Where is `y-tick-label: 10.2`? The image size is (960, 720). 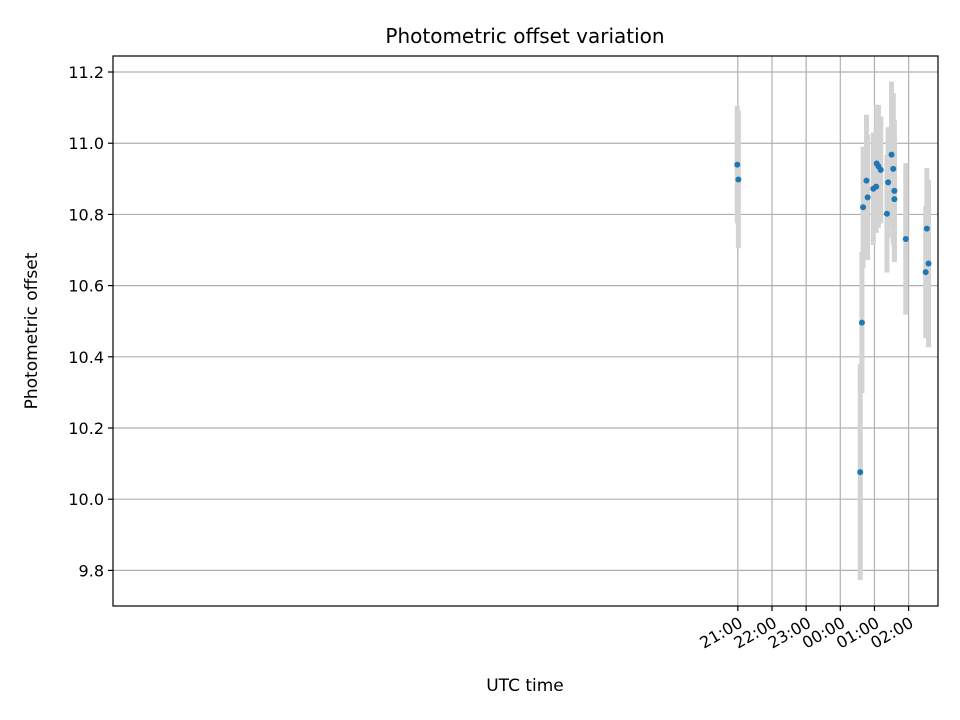 y-tick-label: 10.2 is located at coordinates (86, 428).